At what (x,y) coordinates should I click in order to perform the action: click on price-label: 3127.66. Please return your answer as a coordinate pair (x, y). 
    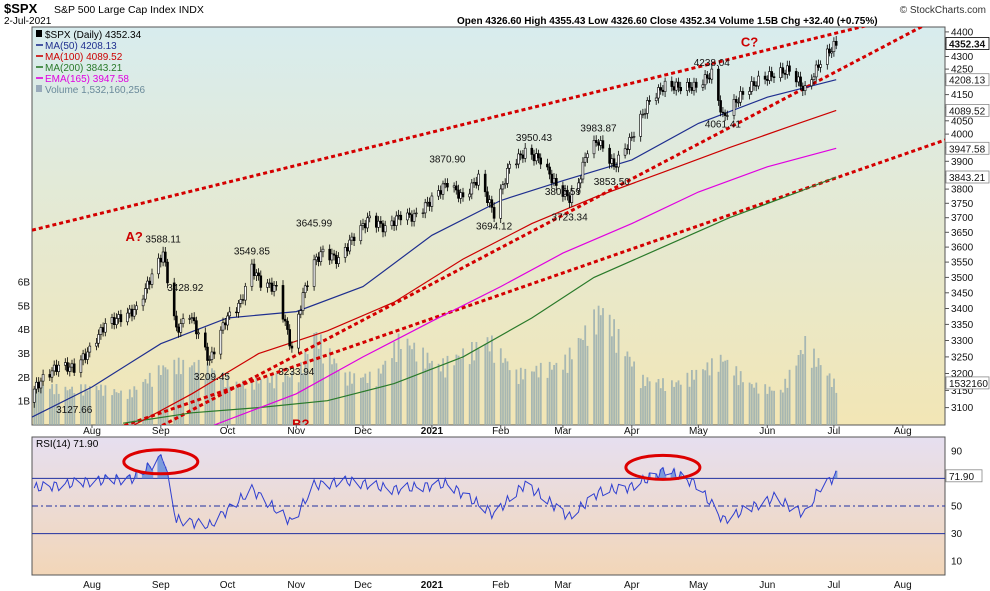
    Looking at the image, I should click on (74, 410).